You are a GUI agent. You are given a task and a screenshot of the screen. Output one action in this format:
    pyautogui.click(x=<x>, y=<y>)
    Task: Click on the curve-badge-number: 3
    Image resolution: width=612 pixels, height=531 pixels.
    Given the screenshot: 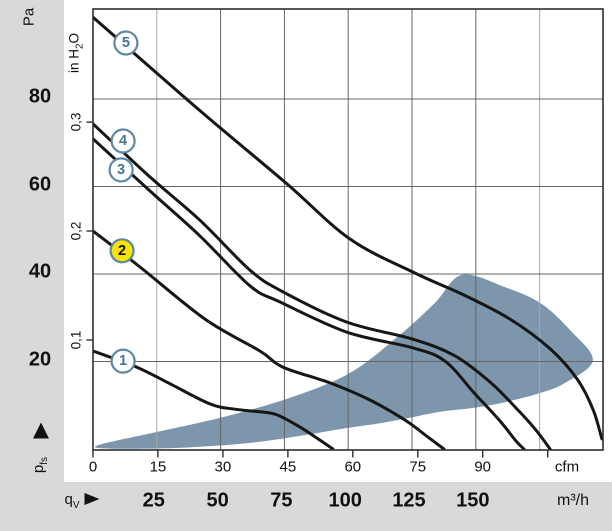 What is the action you would take?
    pyautogui.click(x=121, y=170)
    